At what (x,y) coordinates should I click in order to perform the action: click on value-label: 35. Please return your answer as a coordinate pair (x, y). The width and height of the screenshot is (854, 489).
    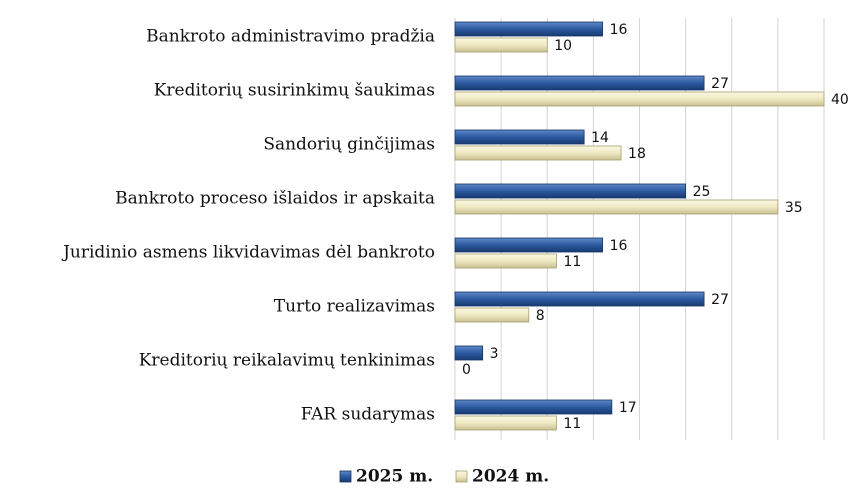
    Looking at the image, I should click on (794, 208).